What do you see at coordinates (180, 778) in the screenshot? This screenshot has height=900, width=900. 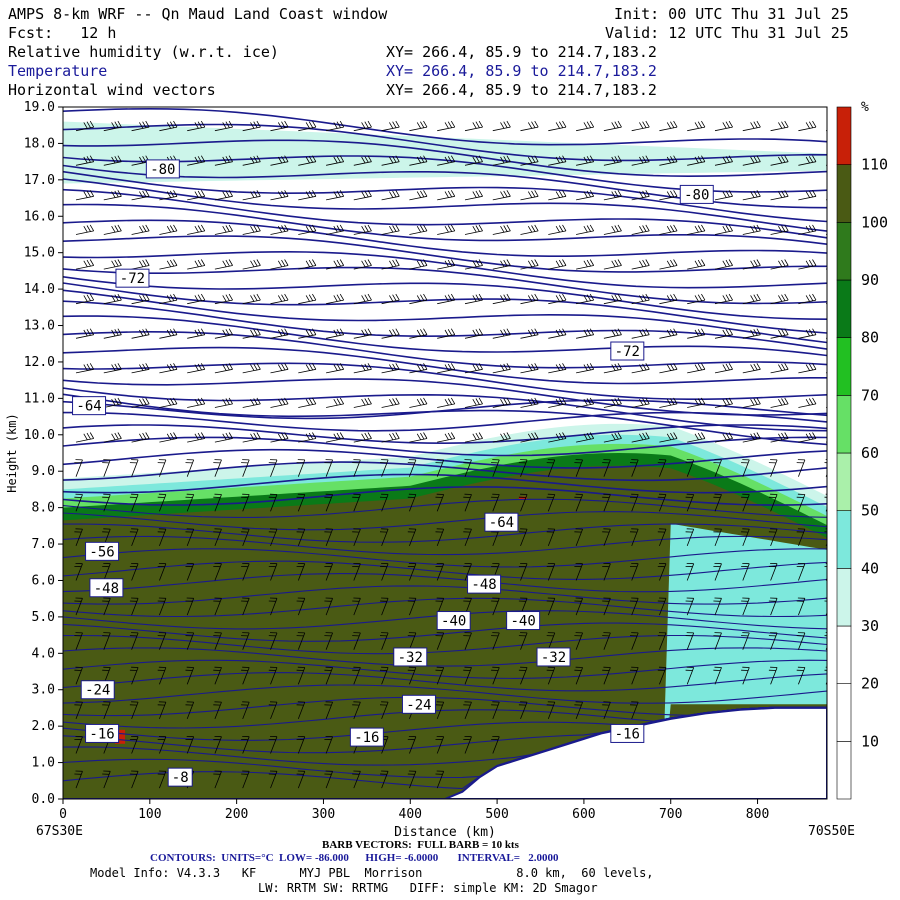 I see `contour-label: -8` at bounding box center [180, 778].